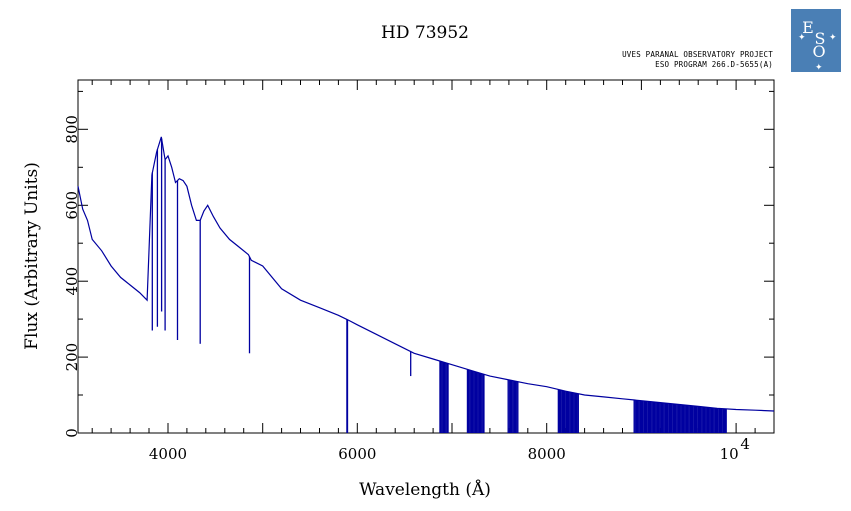  Describe the element at coordinates (547, 454) in the screenshot. I see `x-tick-label: 8000` at that location.